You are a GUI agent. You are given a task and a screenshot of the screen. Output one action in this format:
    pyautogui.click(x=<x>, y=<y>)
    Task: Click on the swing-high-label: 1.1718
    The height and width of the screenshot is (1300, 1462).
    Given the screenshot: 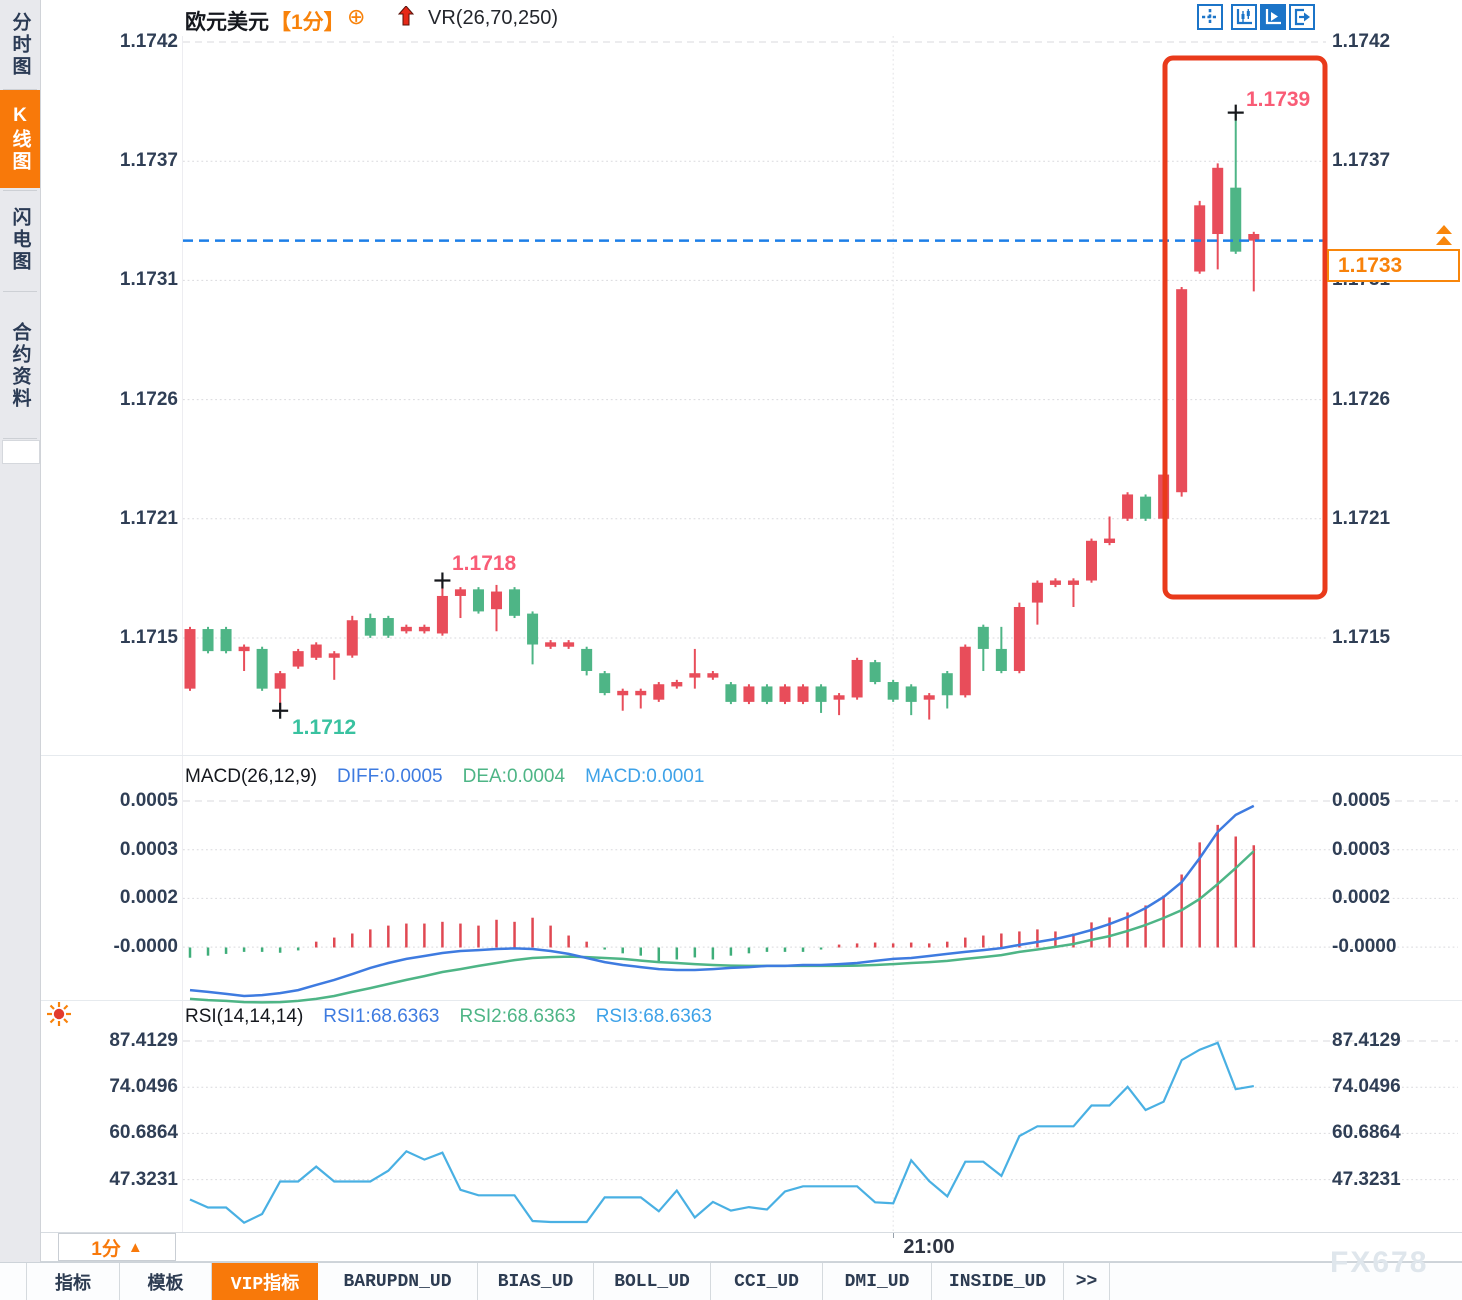 What is the action you would take?
    pyautogui.click(x=484, y=563)
    